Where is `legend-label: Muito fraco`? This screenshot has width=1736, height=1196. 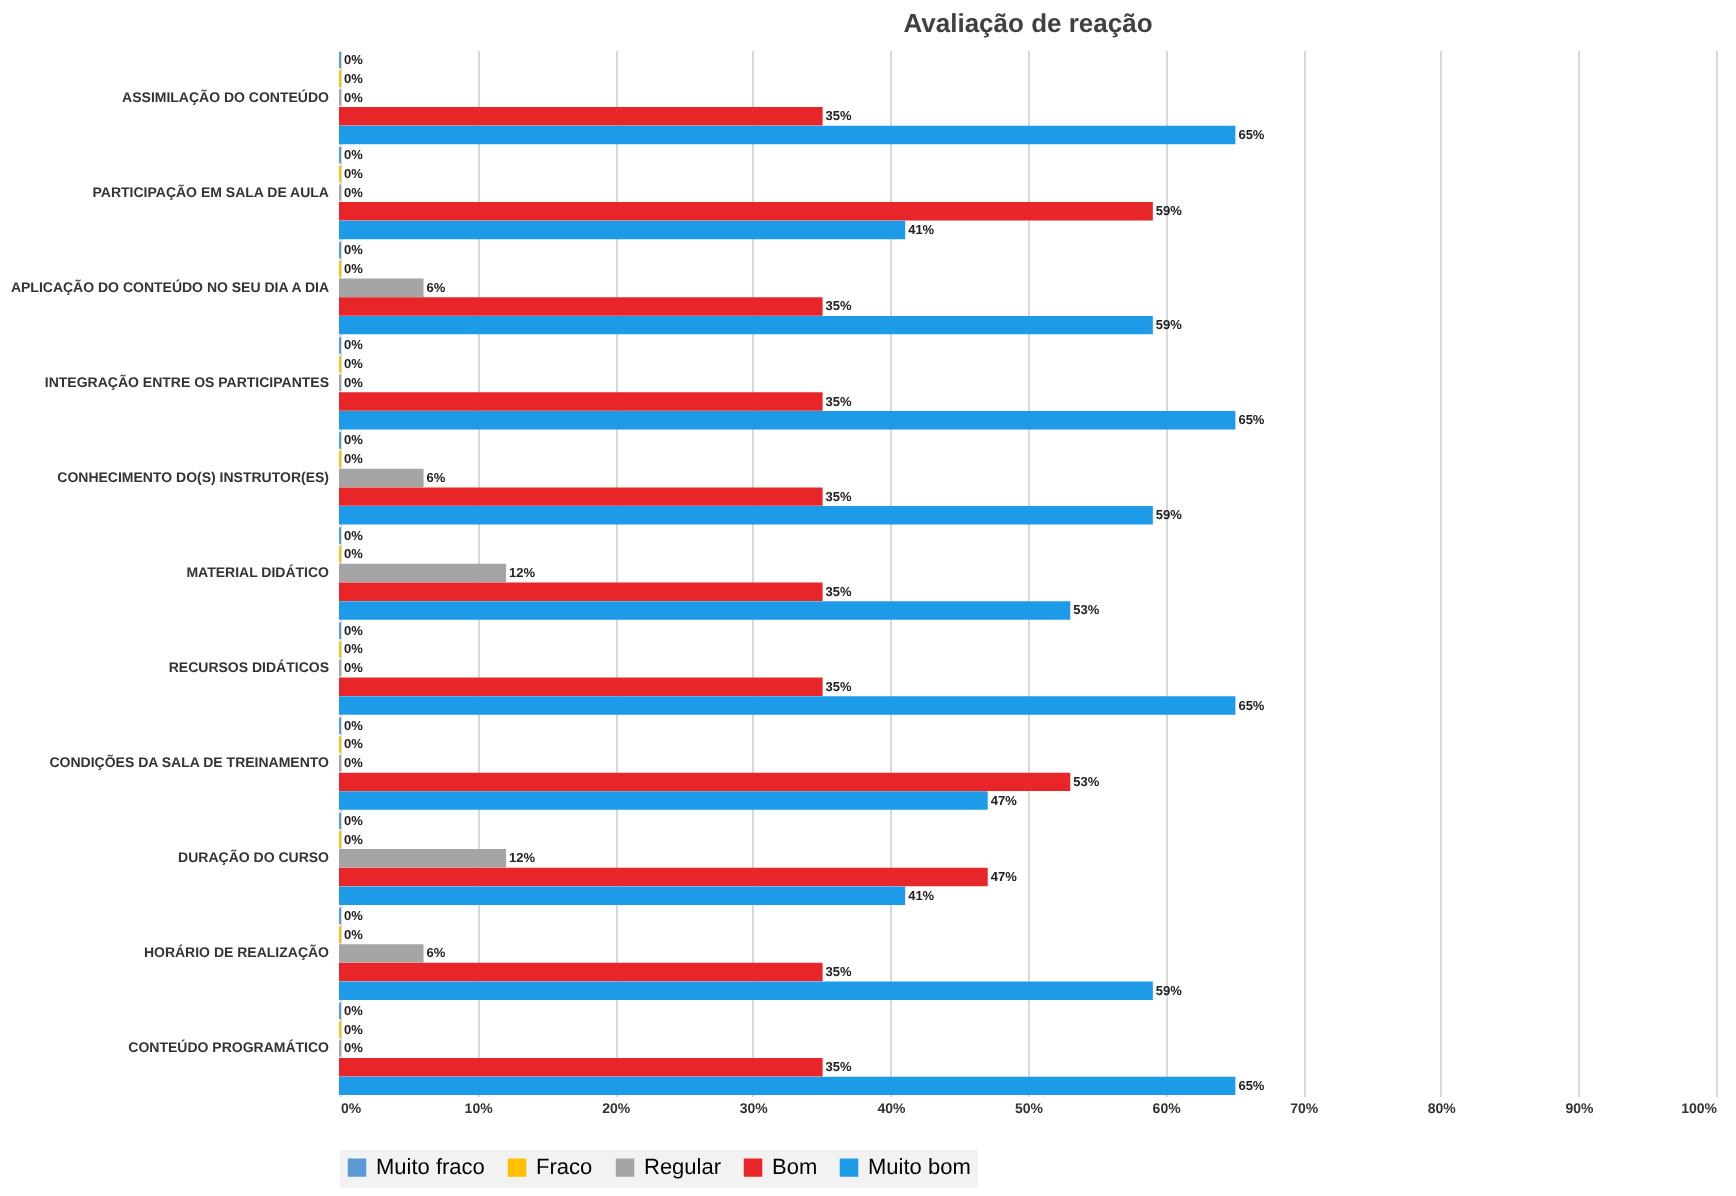
legend-label: Muito fraco is located at coordinates (430, 1167).